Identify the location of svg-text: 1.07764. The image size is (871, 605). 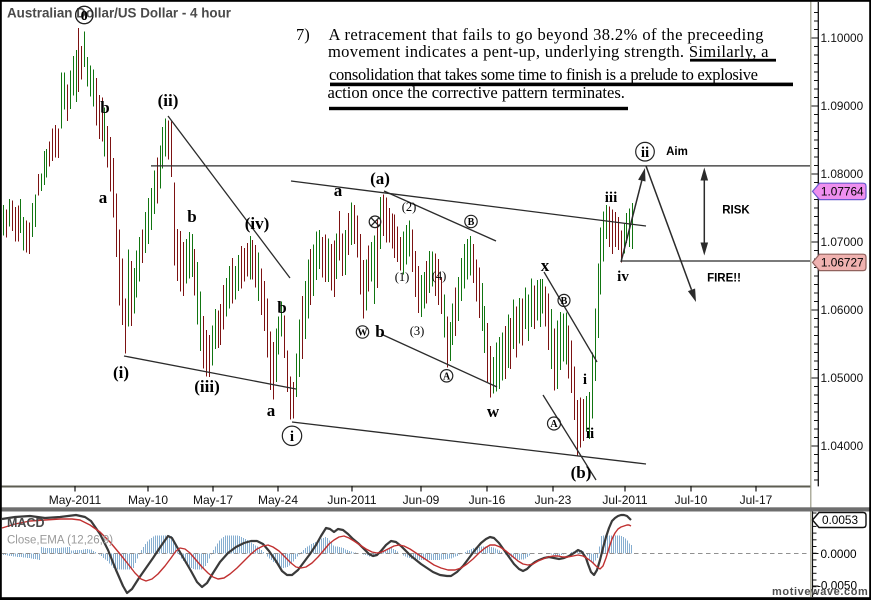
(842, 192).